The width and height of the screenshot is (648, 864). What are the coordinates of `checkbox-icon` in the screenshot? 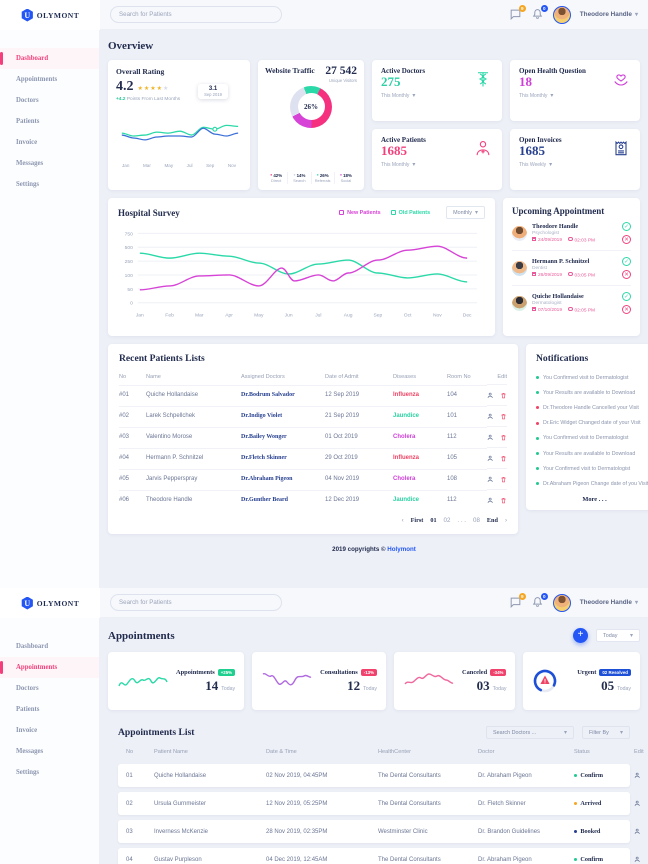 It's located at (393, 212).